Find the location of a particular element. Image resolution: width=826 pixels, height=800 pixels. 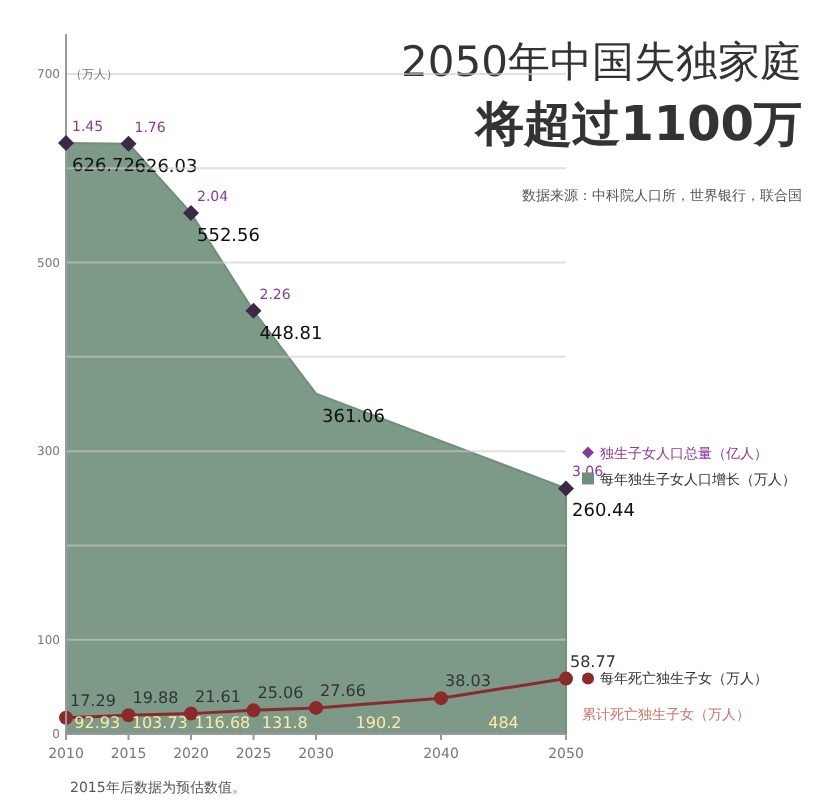

annotation: 484 is located at coordinates (503, 723).